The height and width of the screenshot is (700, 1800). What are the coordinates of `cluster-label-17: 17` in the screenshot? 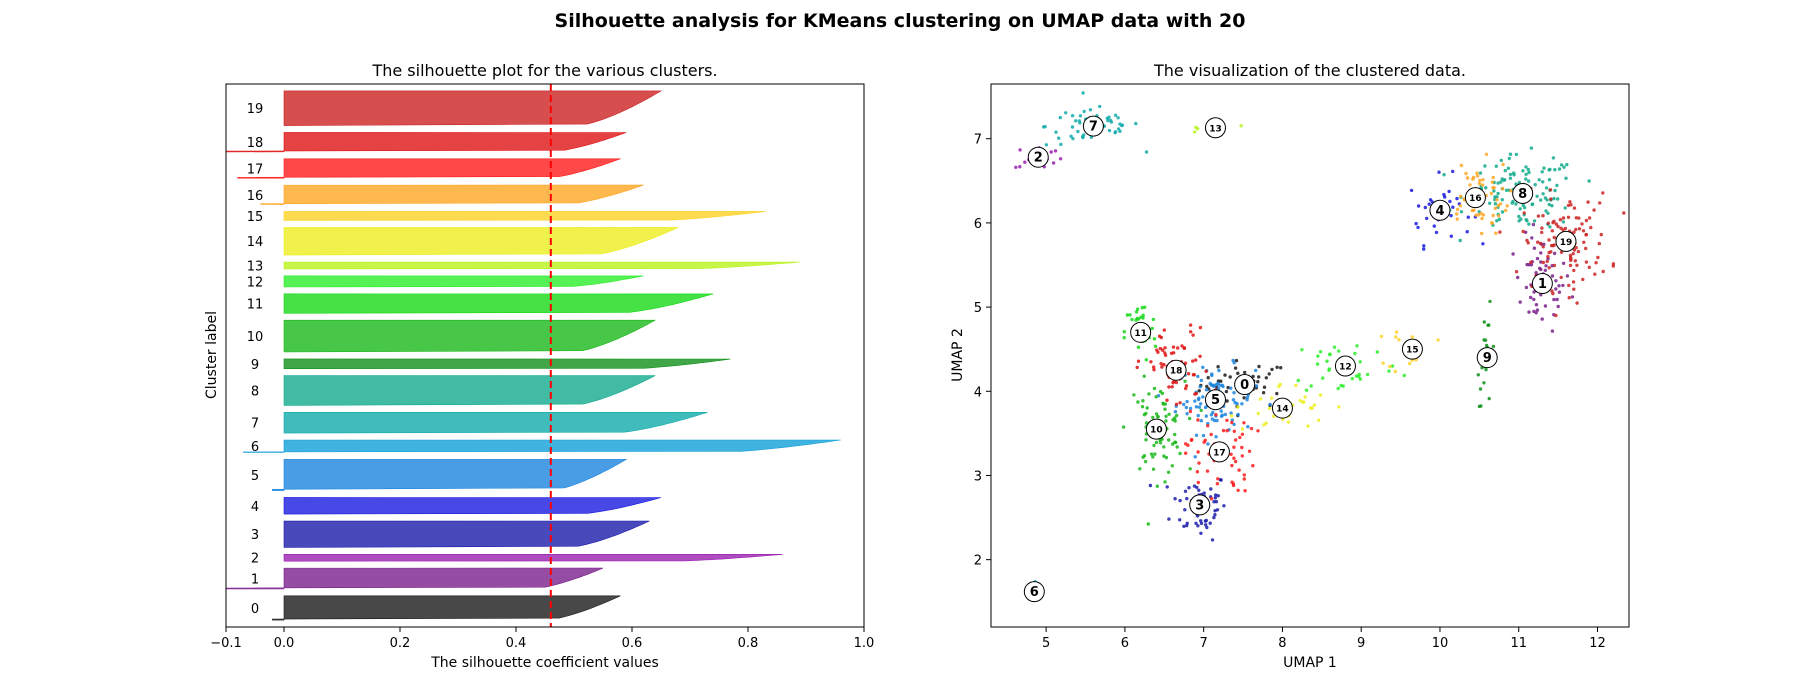 It's located at (255, 169).